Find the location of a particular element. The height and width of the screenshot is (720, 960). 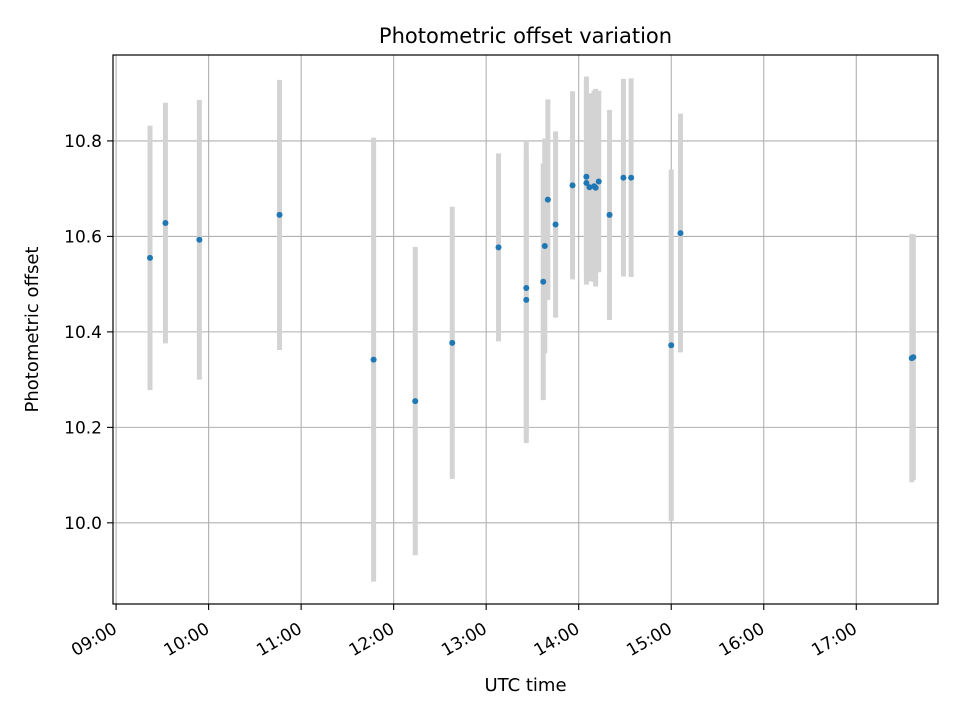

y-axis-ticks: 10.0 10.2 10.4 10.6 10.8 is located at coordinates (88, 333).